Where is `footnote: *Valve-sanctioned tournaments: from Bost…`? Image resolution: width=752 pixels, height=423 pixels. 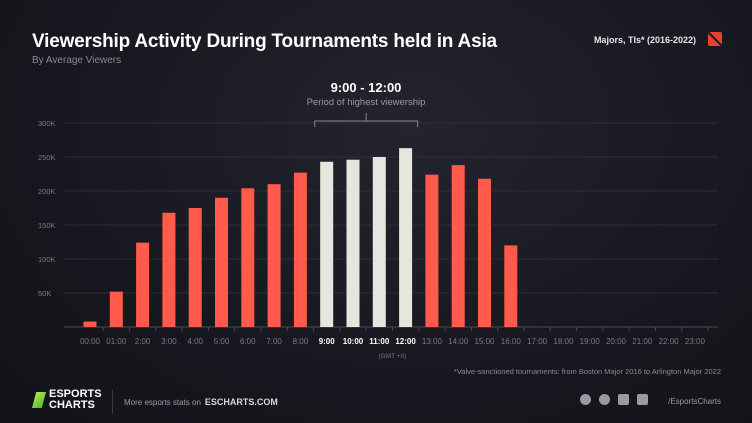 footnote: *Valve-sanctioned tournaments: from Bost… is located at coordinates (587, 371).